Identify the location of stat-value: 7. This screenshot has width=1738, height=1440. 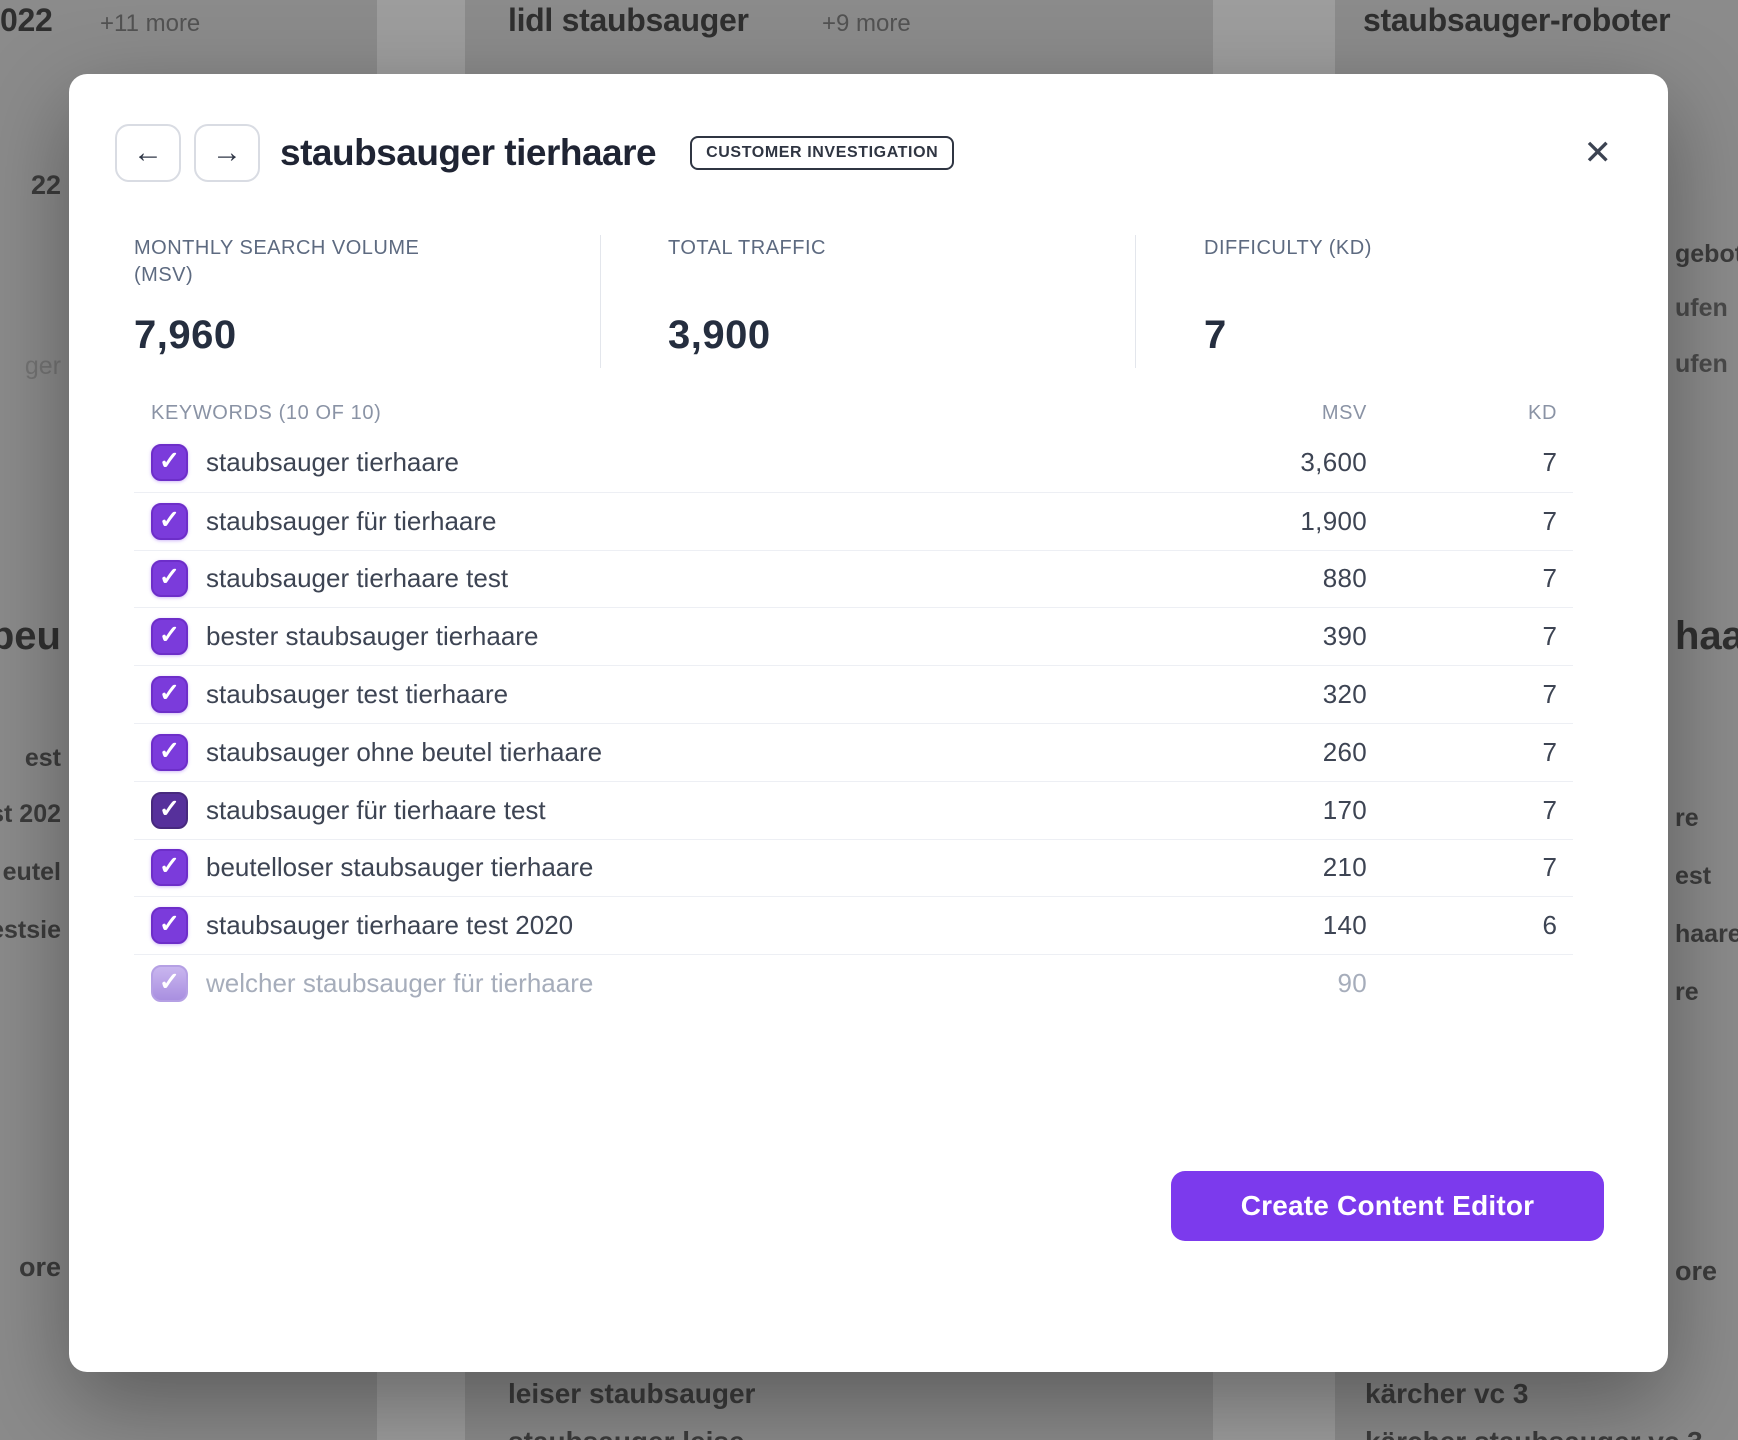
(1215, 335).